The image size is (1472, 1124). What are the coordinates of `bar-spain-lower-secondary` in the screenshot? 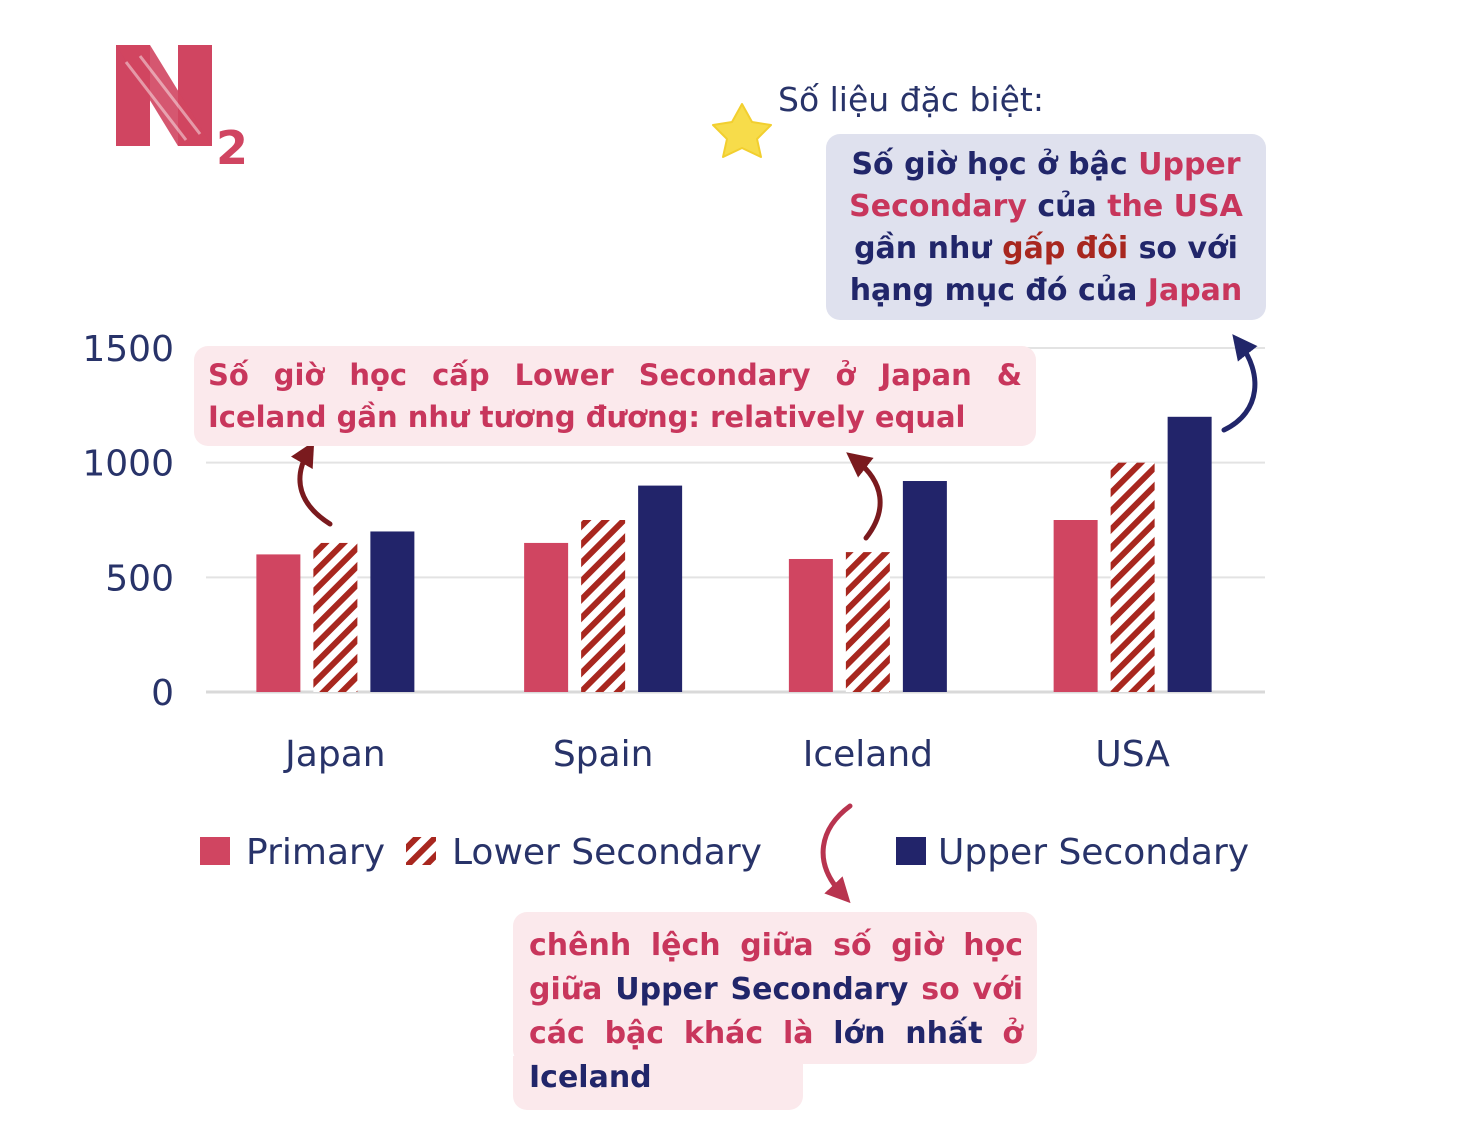 It's located at (603, 606).